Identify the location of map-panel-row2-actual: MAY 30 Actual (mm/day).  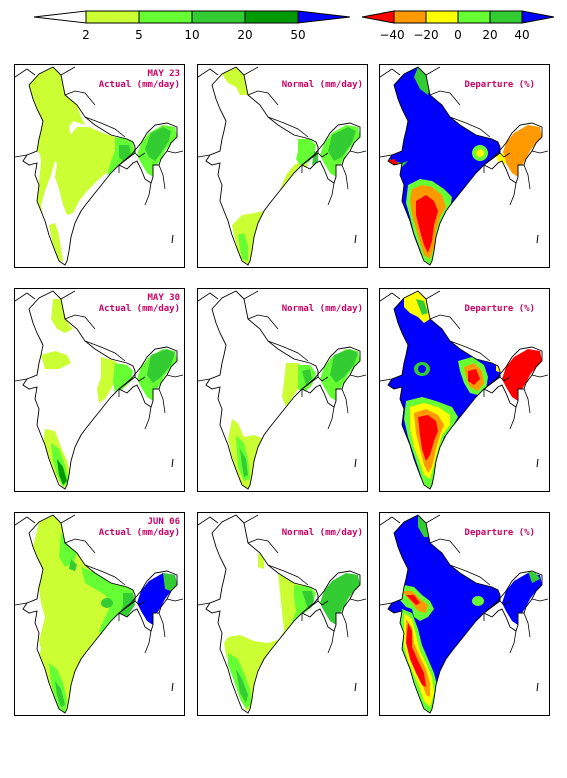
(99, 390).